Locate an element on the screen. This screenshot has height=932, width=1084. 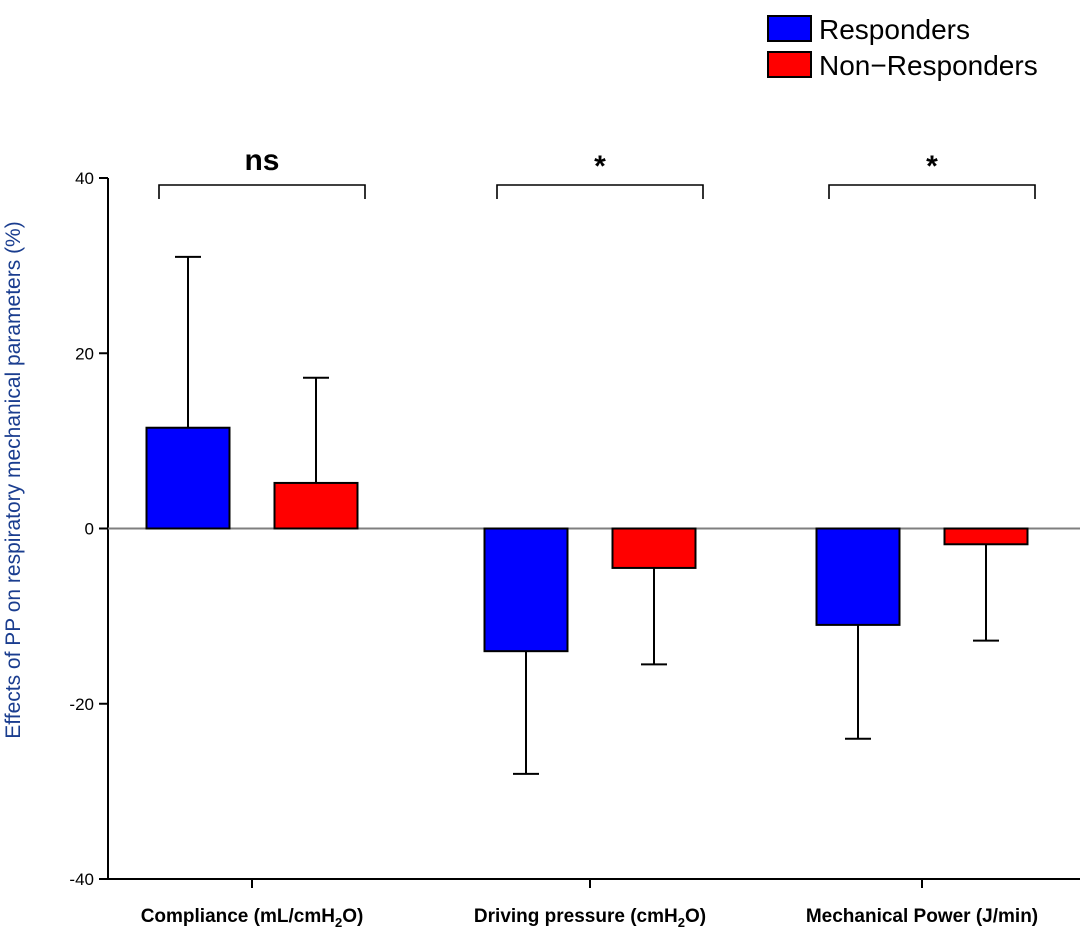
legend-swatch-responders is located at coordinates (789, 28).